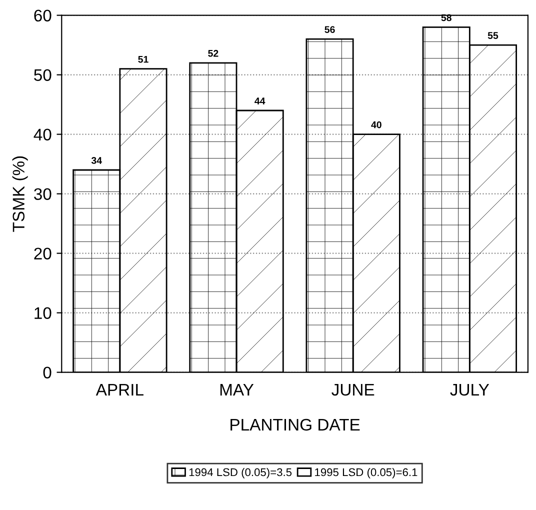 The width and height of the screenshot is (536, 510). What do you see at coordinates (143, 59) in the screenshot?
I see `data-label: 51` at bounding box center [143, 59].